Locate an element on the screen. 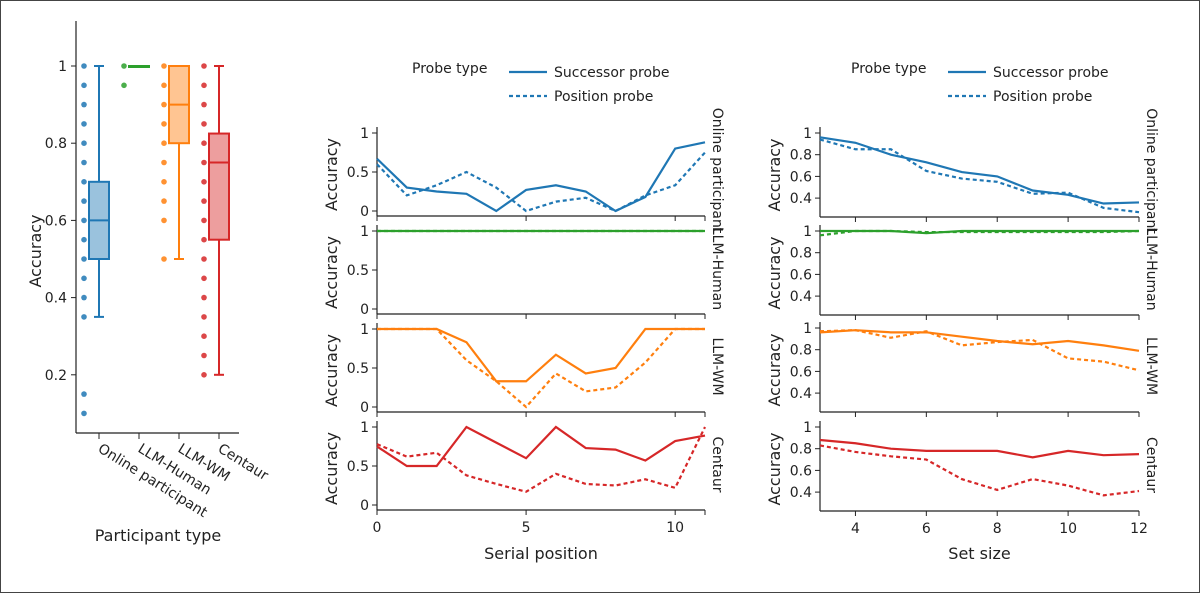 This screenshot has width=1200, height=596. y-tick-label: 0.2 is located at coordinates (56, 376).